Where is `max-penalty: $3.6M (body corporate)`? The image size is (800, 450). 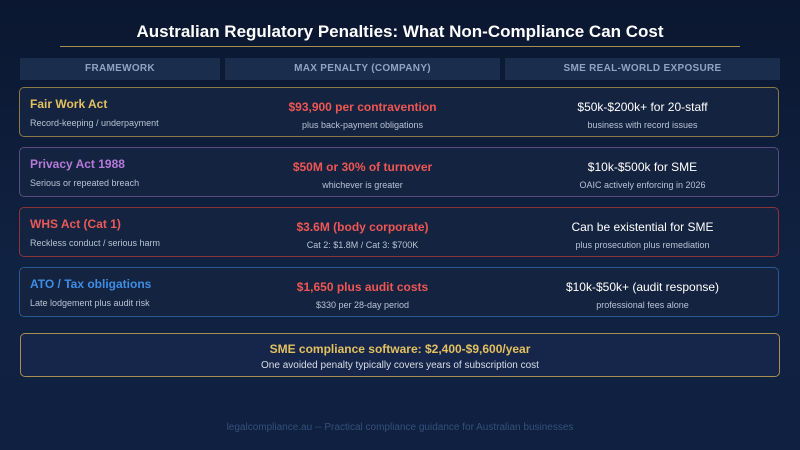
max-penalty: $3.6M (body corporate) is located at coordinates (362, 227).